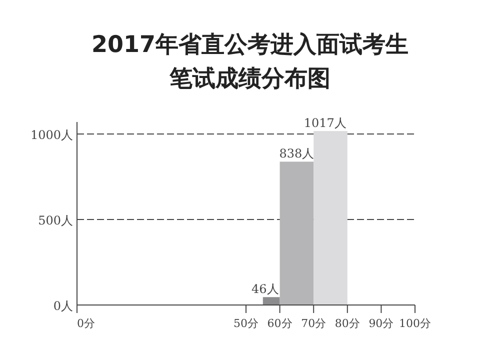 The height and width of the screenshot is (352, 500). I want to click on data-label: 46人, so click(265, 289).